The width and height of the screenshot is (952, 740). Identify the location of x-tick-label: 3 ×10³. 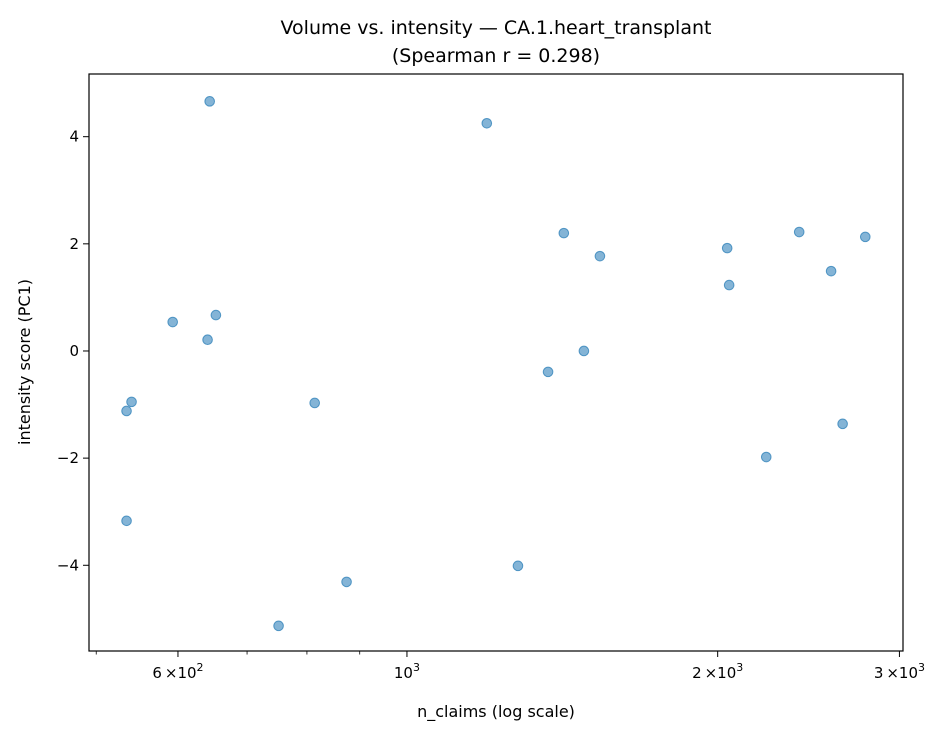
(899, 671).